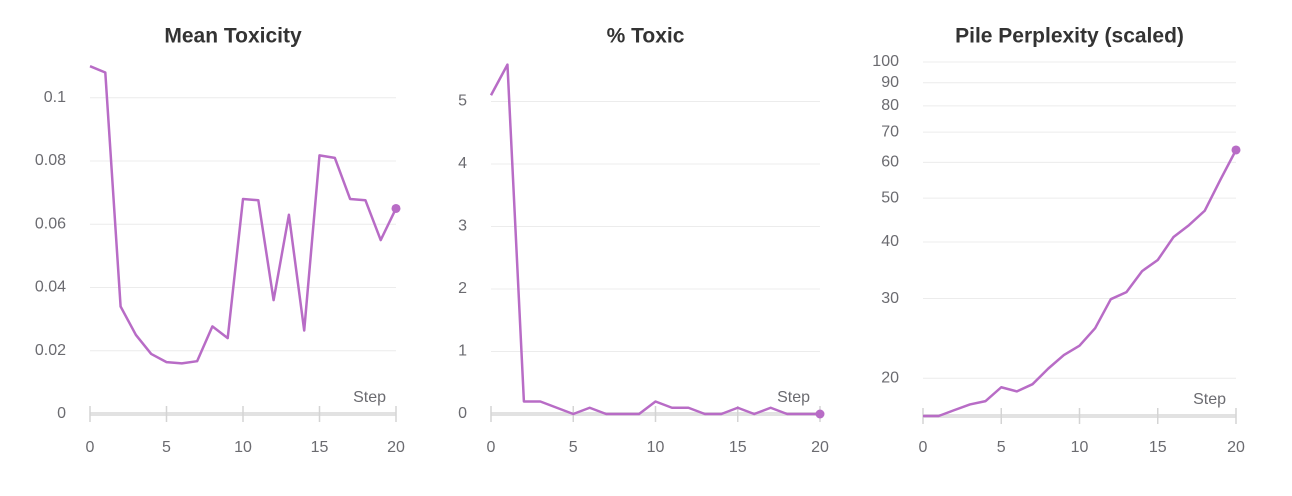  Describe the element at coordinates (890, 241) in the screenshot. I see `y-tick-label: 40` at that location.